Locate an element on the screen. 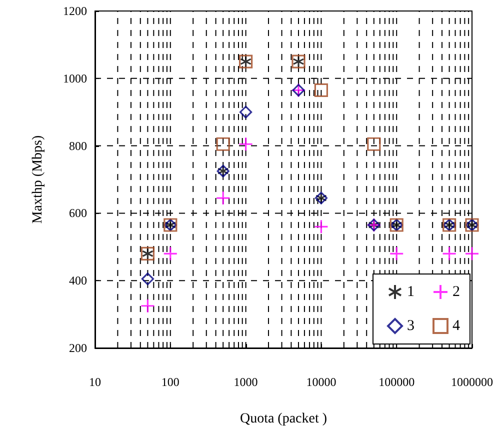  y-tick-label: 400 is located at coordinates (78, 281).